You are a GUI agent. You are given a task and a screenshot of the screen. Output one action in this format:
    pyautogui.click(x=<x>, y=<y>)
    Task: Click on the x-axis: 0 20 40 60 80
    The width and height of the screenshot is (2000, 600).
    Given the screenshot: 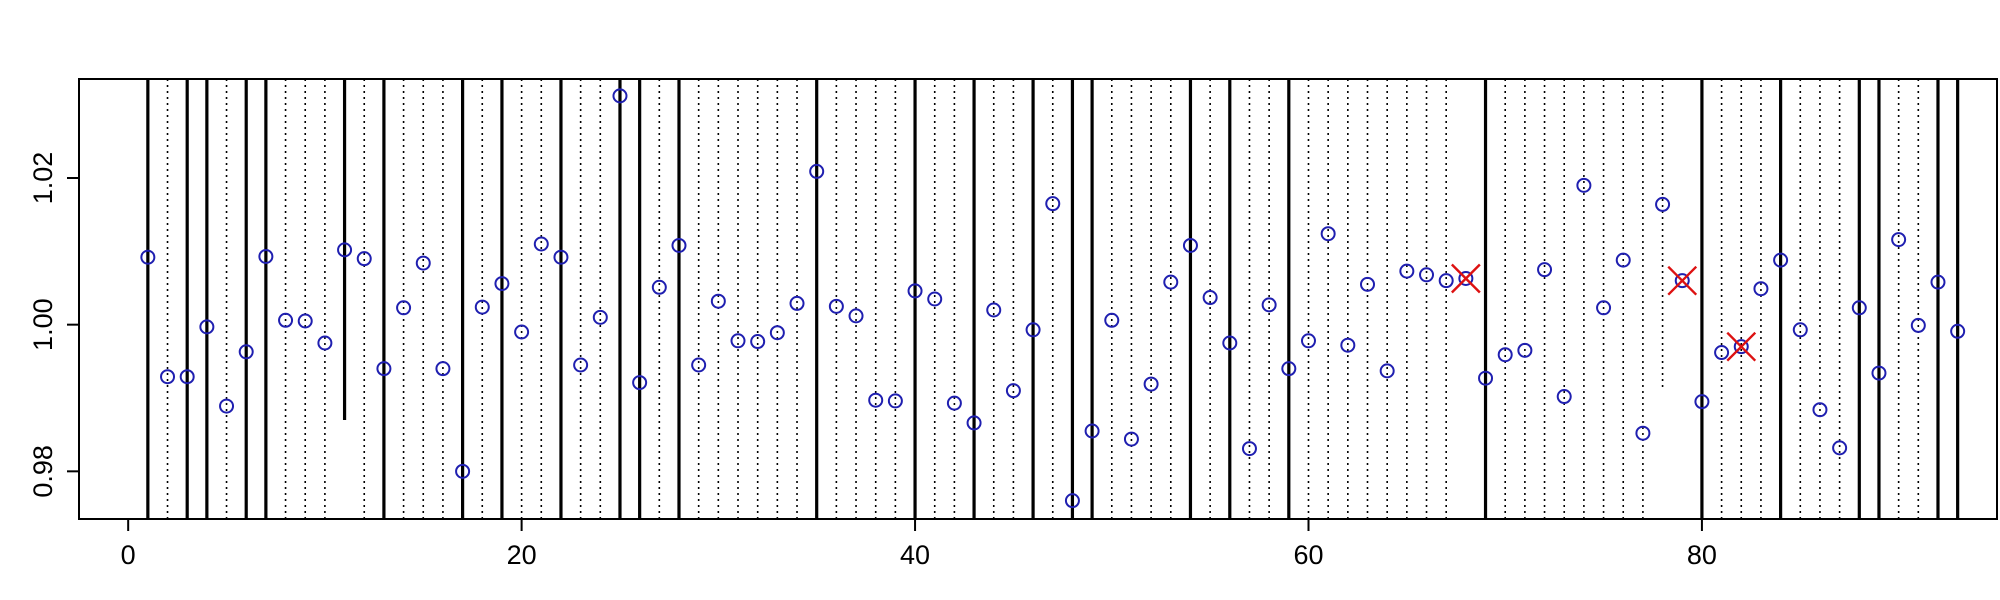 What is the action you would take?
    pyautogui.click(x=919, y=544)
    